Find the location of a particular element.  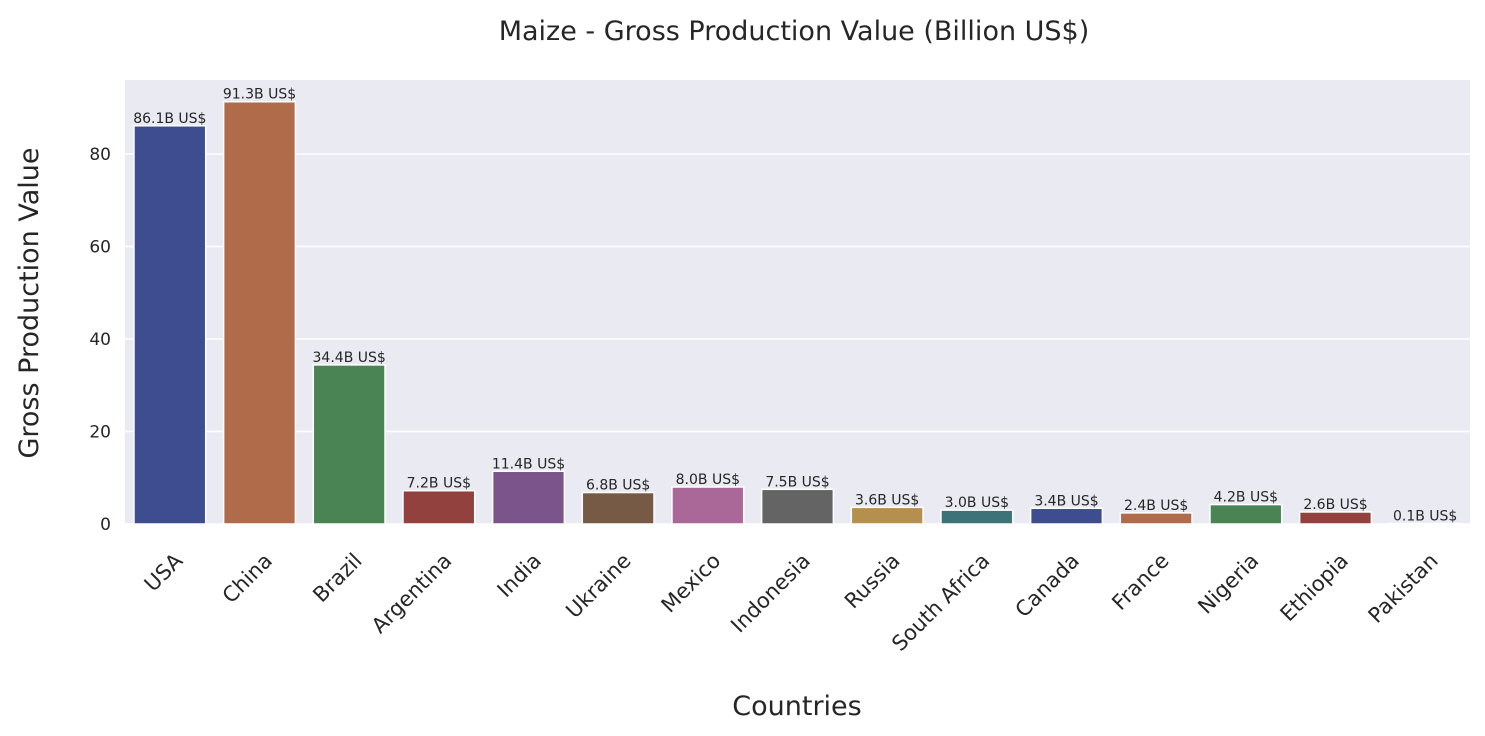

bar-russia is located at coordinates (887, 515).